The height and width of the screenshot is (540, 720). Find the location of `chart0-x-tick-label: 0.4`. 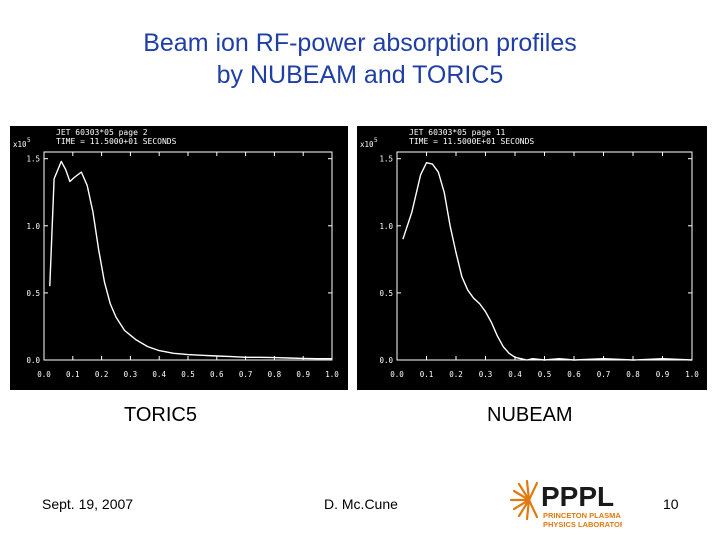

chart0-x-tick-label: 0.4 is located at coordinates (159, 374).